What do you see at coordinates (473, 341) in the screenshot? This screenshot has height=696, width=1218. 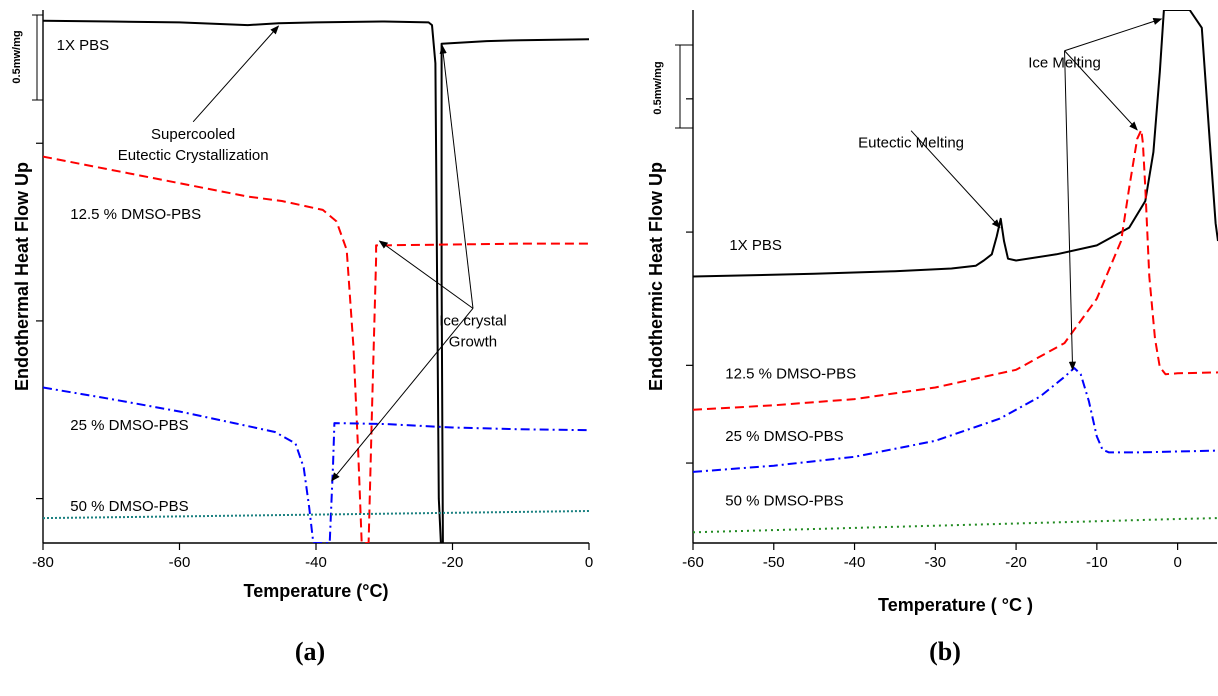 I see `annotation-text: Growth` at bounding box center [473, 341].